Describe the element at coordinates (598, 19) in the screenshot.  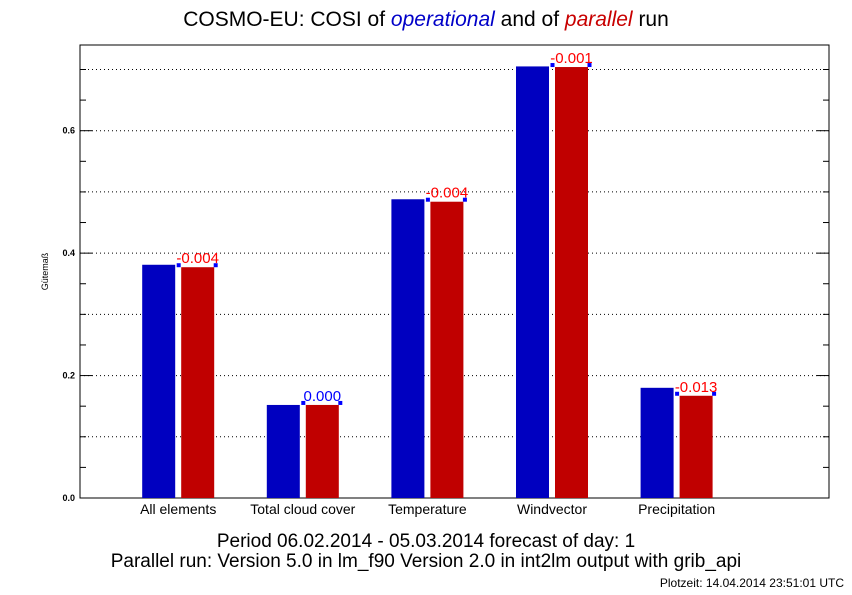
I see `title-parallel: parallel` at that location.